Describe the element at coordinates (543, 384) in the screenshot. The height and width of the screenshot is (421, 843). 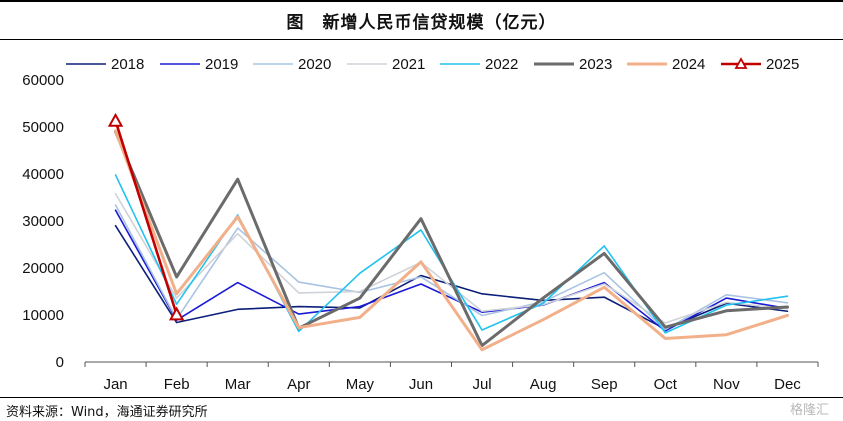
I see `x-tick-label: Aug` at that location.